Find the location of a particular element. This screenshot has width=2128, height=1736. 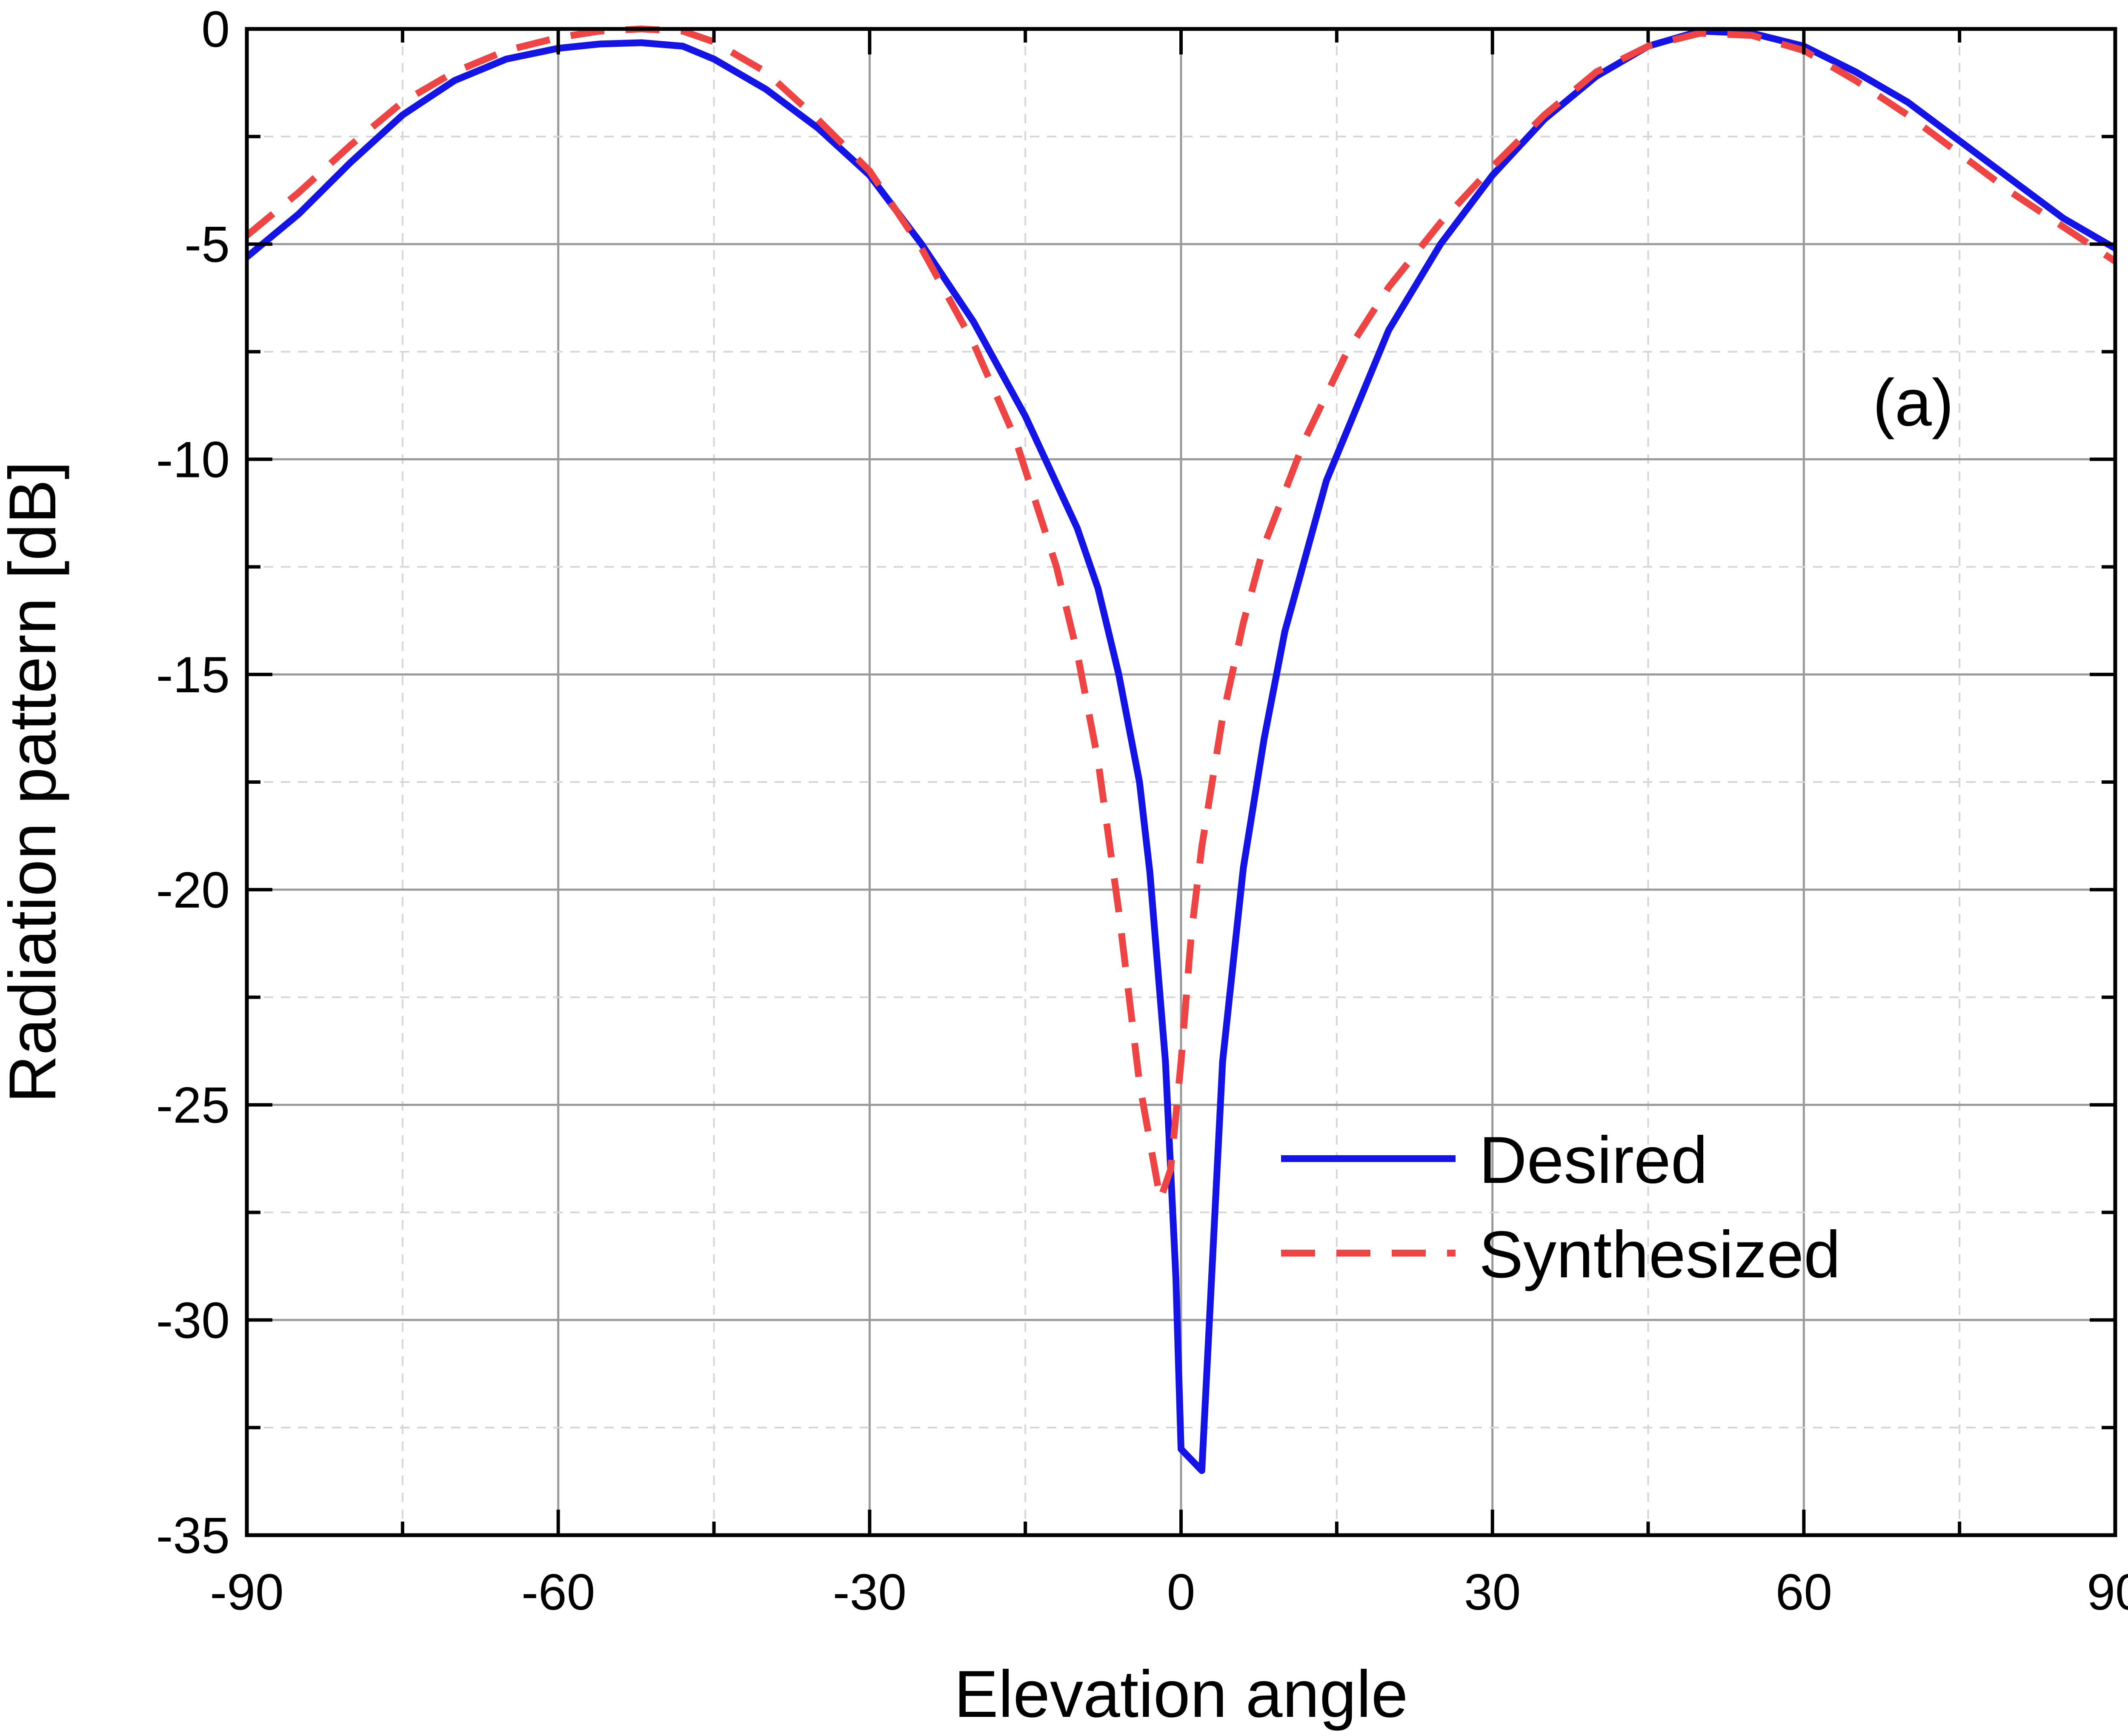

x-axis-title: Elevation angle is located at coordinates (1181, 1694).